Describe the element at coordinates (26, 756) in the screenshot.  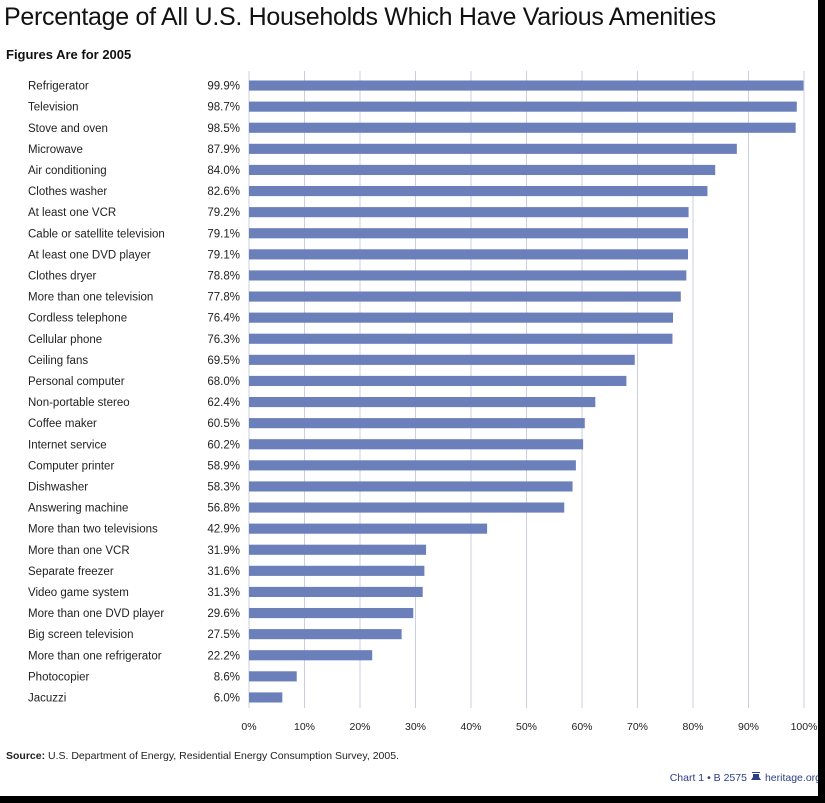
I see `source-label: Source:` at that location.